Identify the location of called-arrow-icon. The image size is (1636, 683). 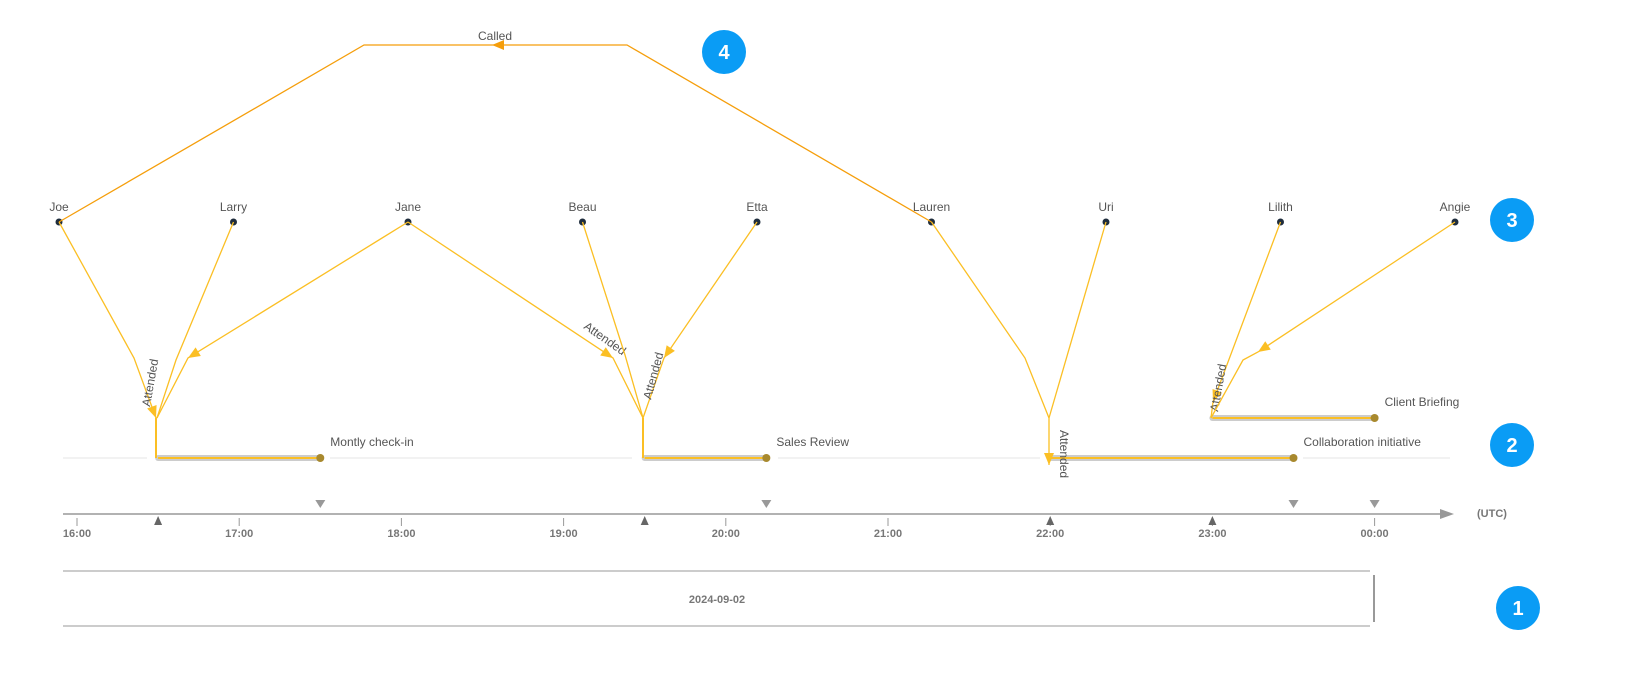
(498, 45).